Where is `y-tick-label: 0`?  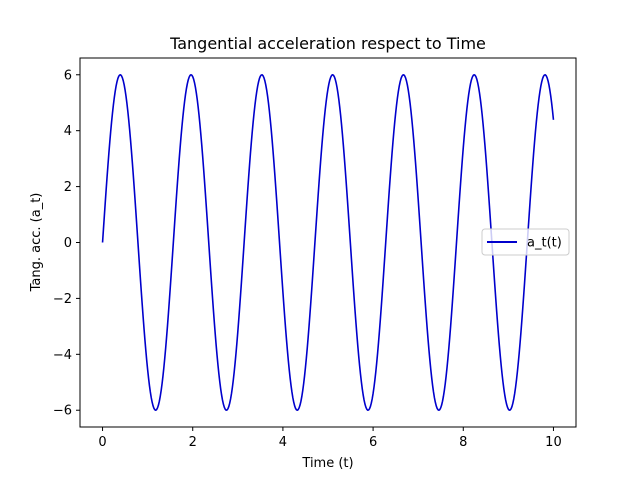 y-tick-label: 0 is located at coordinates (68, 243).